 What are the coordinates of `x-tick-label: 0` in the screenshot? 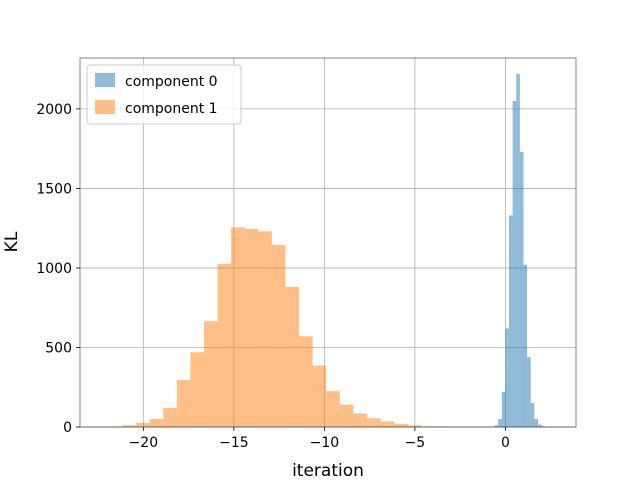 It's located at (505, 443).